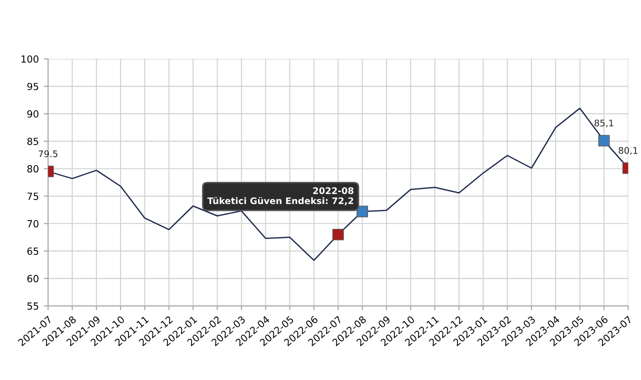 The width and height of the screenshot is (641, 380). I want to click on y-tick-label: 75, so click(32, 196).